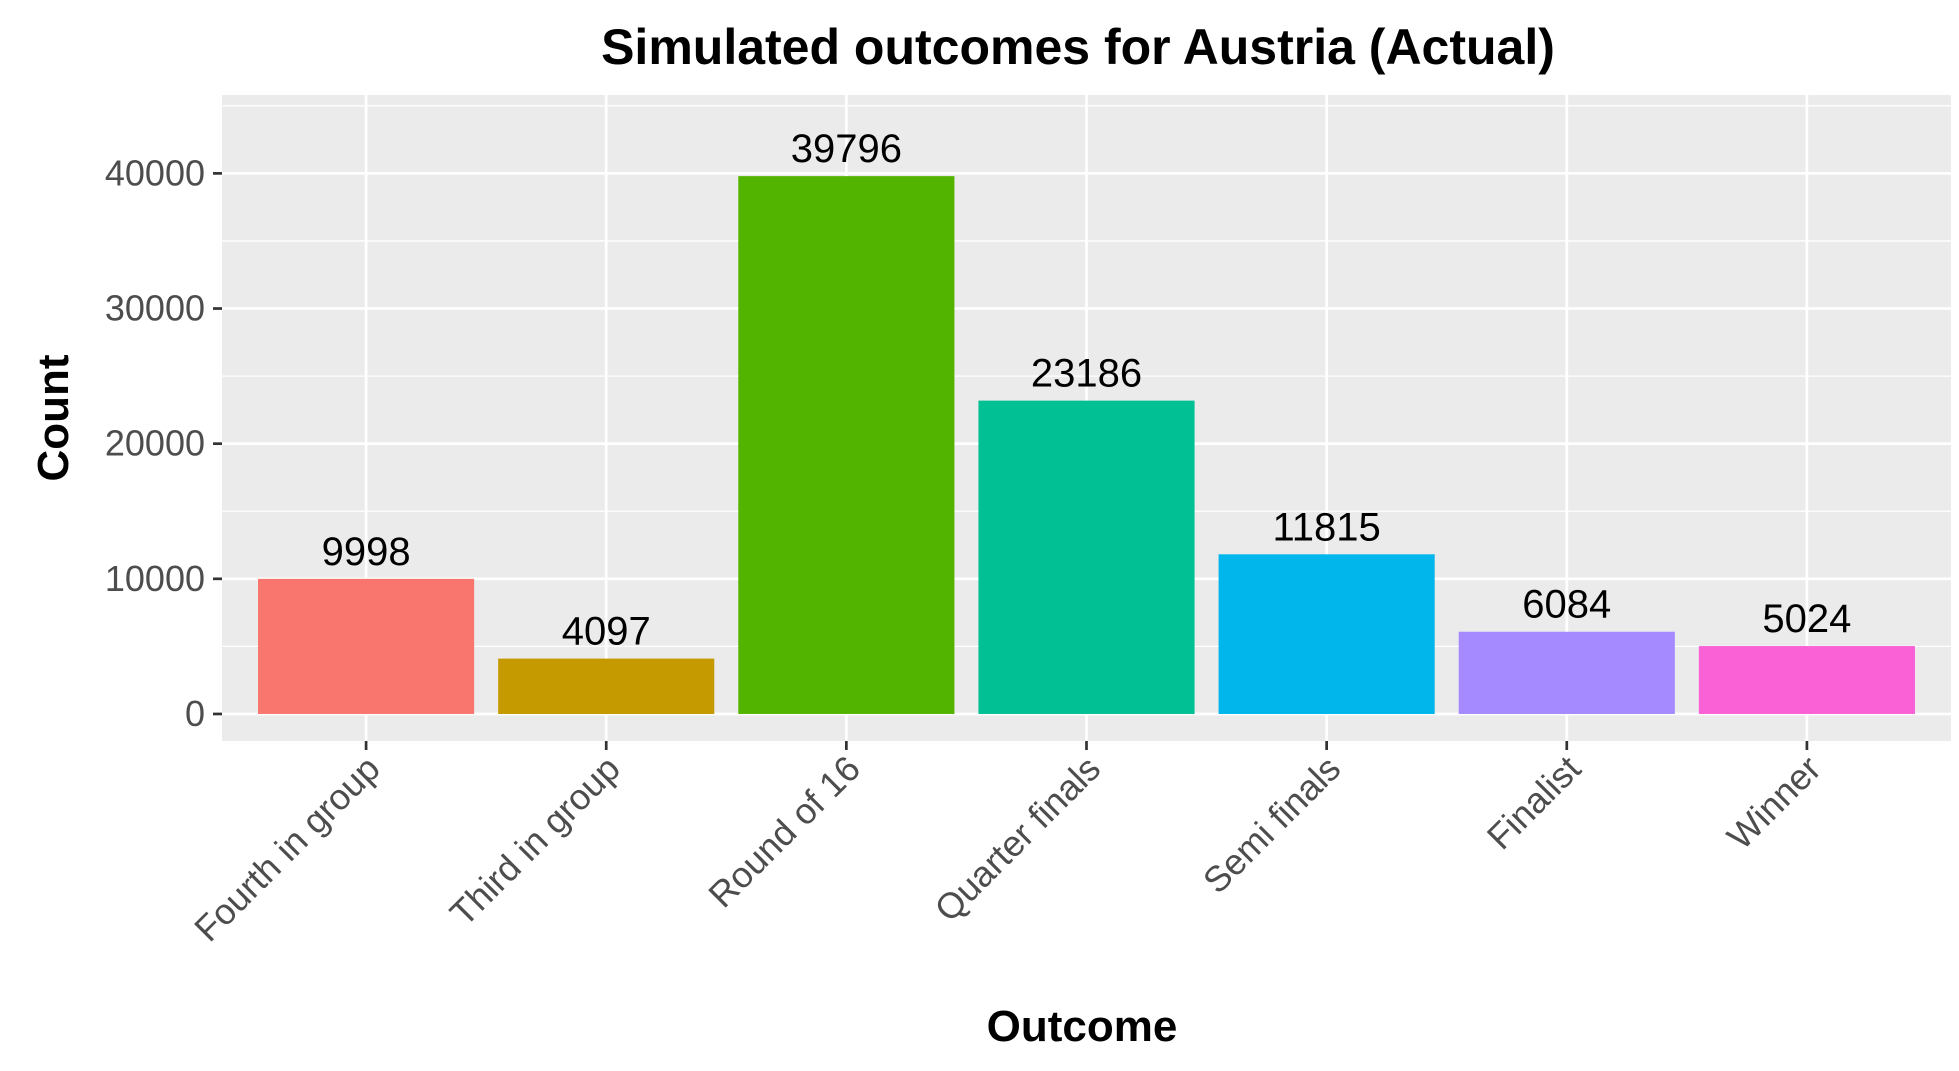 This screenshot has width=1959, height=1071. Describe the element at coordinates (1566, 605) in the screenshot. I see `data-label: 6084` at that location.